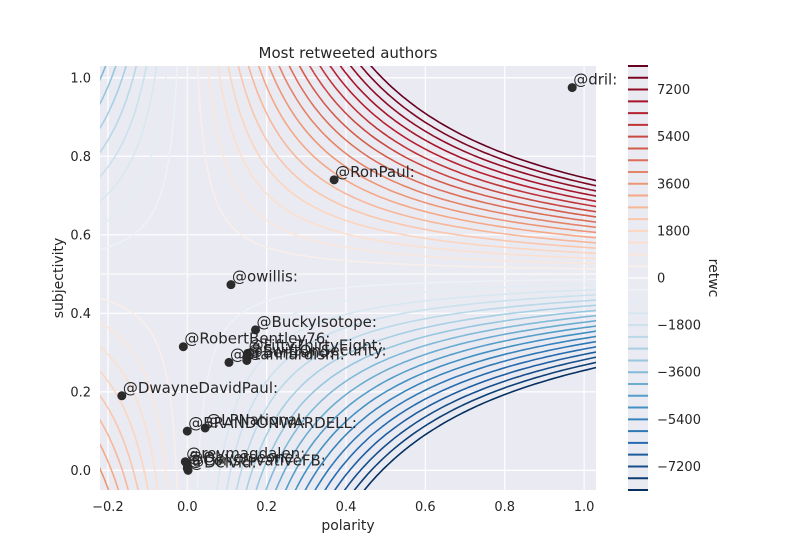 Image resolution: width=800 pixels, height=550 pixels. Describe the element at coordinates (595, 80) in the screenshot. I see `point-label: @dril:` at that location.